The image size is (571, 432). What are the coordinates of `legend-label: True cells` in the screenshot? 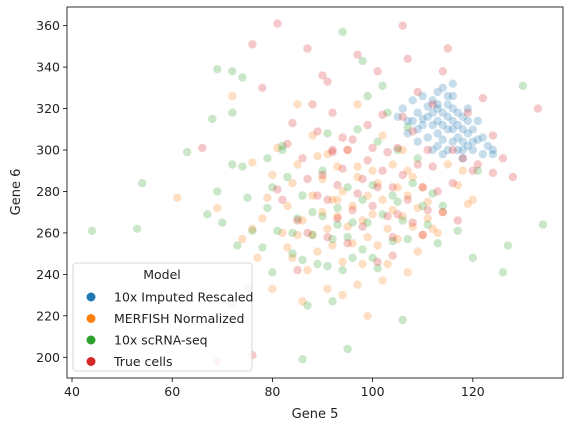 It's located at (143, 361).